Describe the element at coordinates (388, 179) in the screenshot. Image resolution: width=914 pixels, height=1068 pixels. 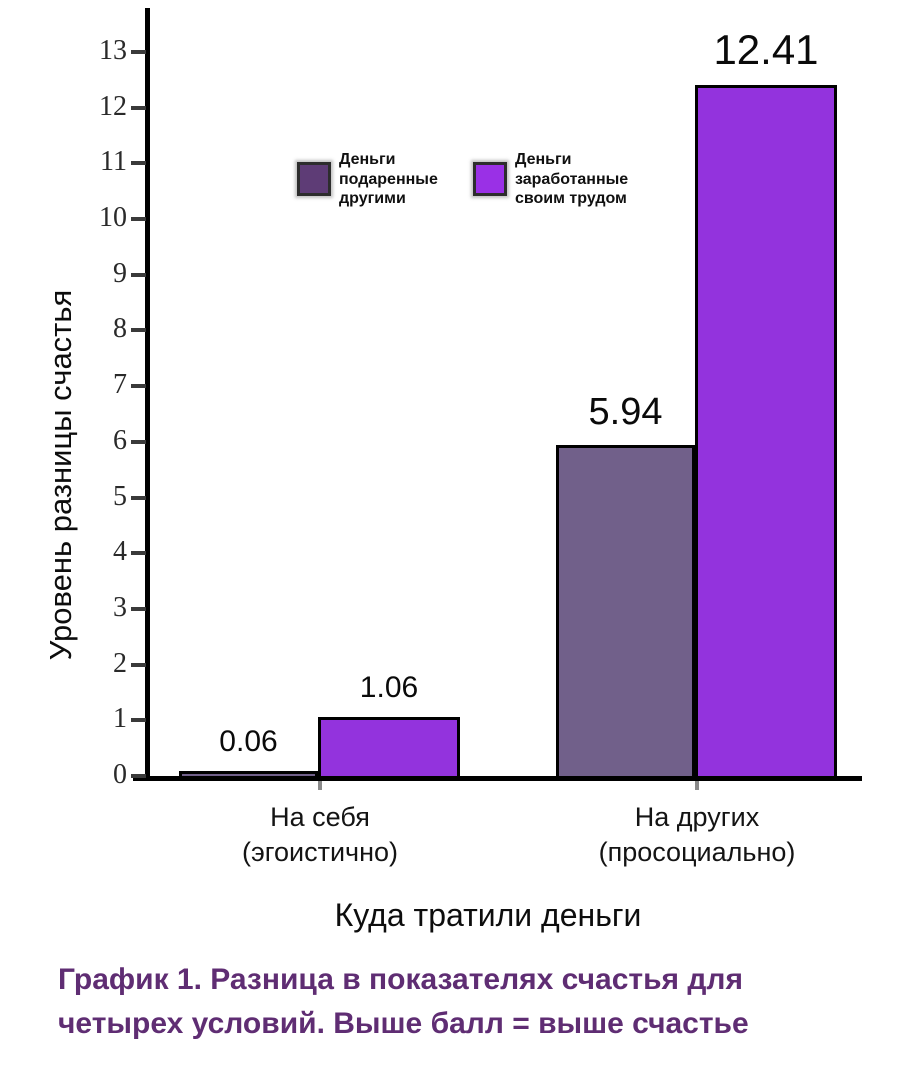
I see `legend-item-label: Деньги подаренные другими` at that location.